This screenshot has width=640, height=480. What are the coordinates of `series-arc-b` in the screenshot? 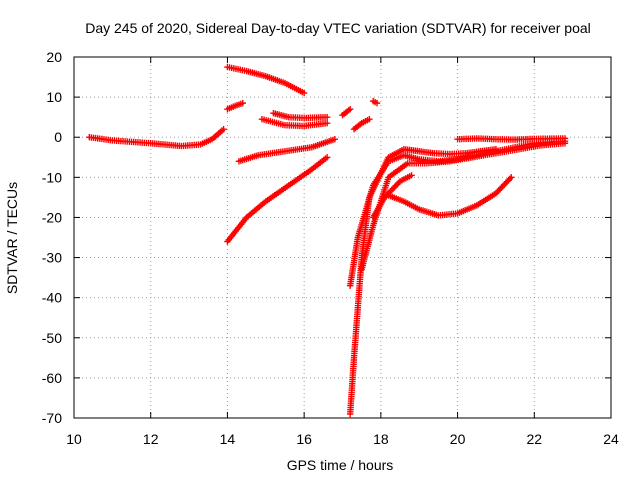 It's located at (266, 80).